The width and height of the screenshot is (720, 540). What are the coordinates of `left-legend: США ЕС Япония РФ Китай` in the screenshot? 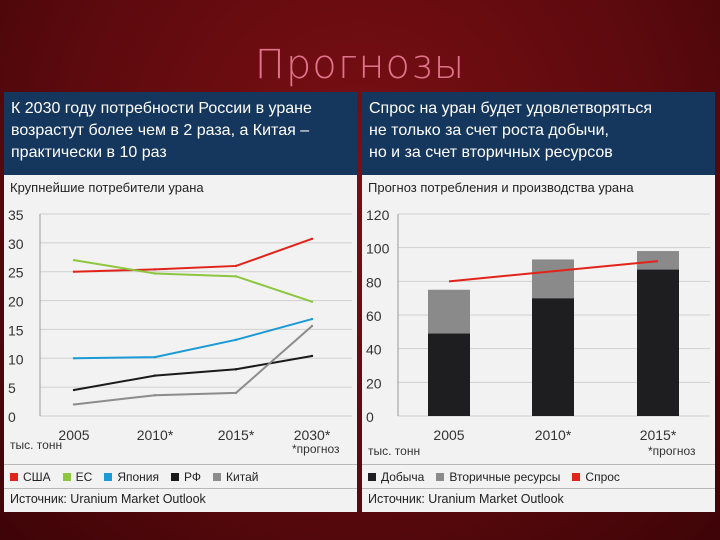 It's located at (140, 477).